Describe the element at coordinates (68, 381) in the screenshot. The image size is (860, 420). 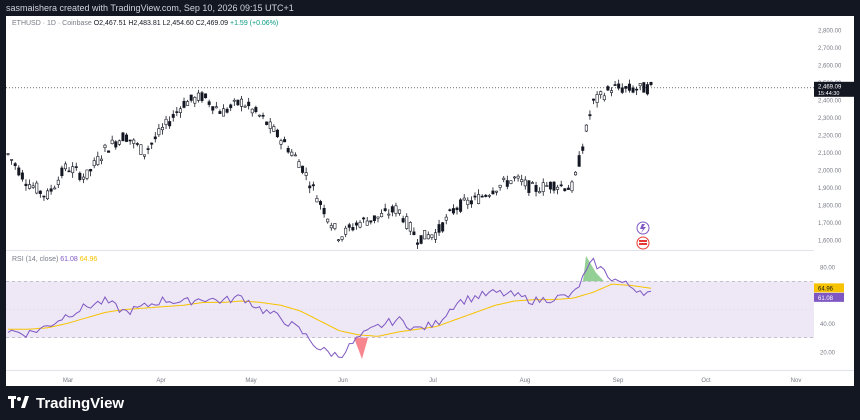
I see `time-tick-label: Mar` at that location.